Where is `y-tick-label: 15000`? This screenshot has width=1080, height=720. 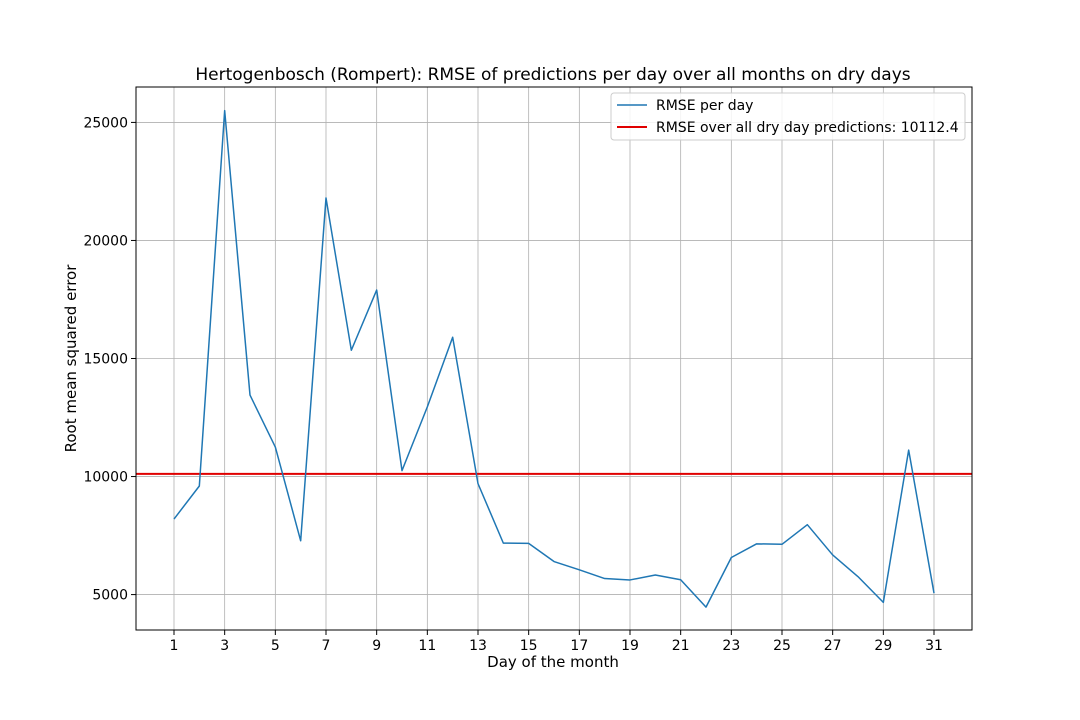
y-tick-label: 15000 is located at coordinates (105, 360).